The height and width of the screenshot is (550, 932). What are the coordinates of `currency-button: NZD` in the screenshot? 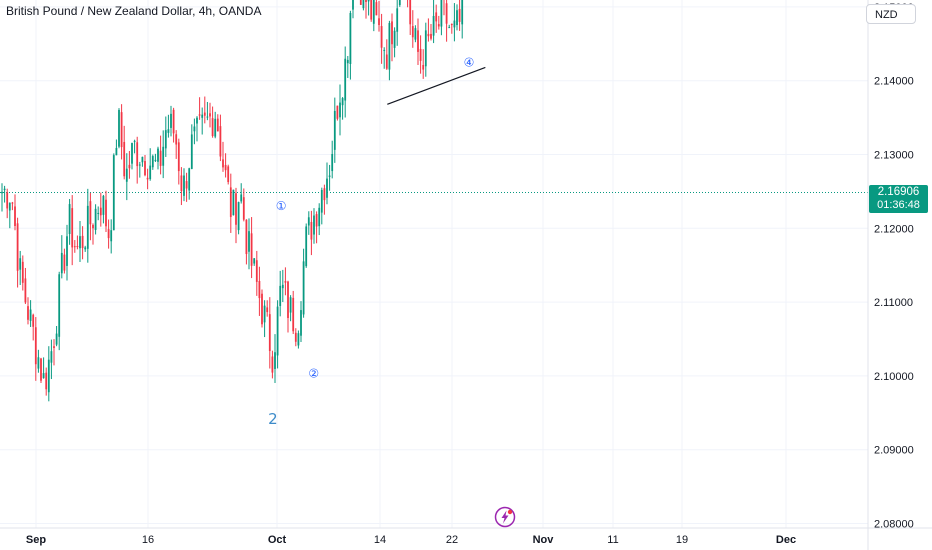 It's located at (891, 14).